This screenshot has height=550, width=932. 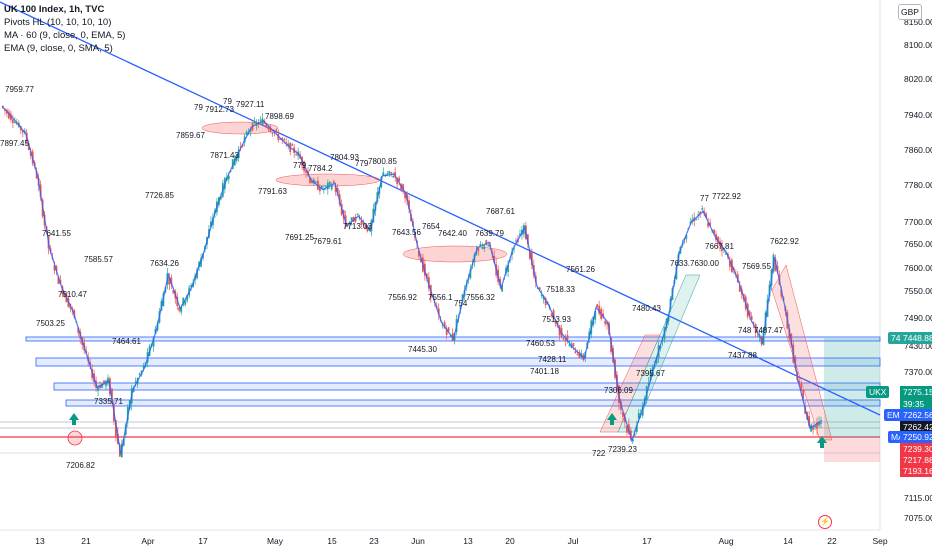 I want to click on pivot-label: 79, so click(x=198, y=107).